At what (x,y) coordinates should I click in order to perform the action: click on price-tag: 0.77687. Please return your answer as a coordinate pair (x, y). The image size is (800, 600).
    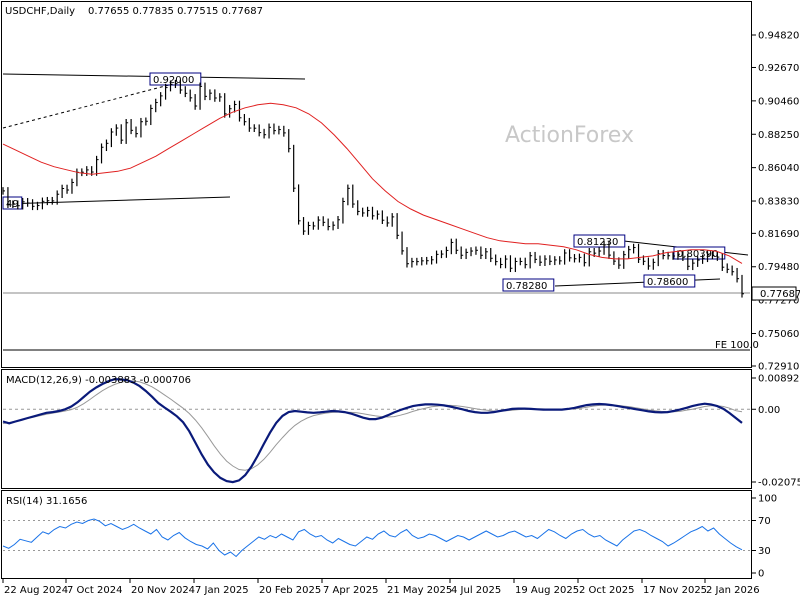
    Looking at the image, I should click on (775, 293).